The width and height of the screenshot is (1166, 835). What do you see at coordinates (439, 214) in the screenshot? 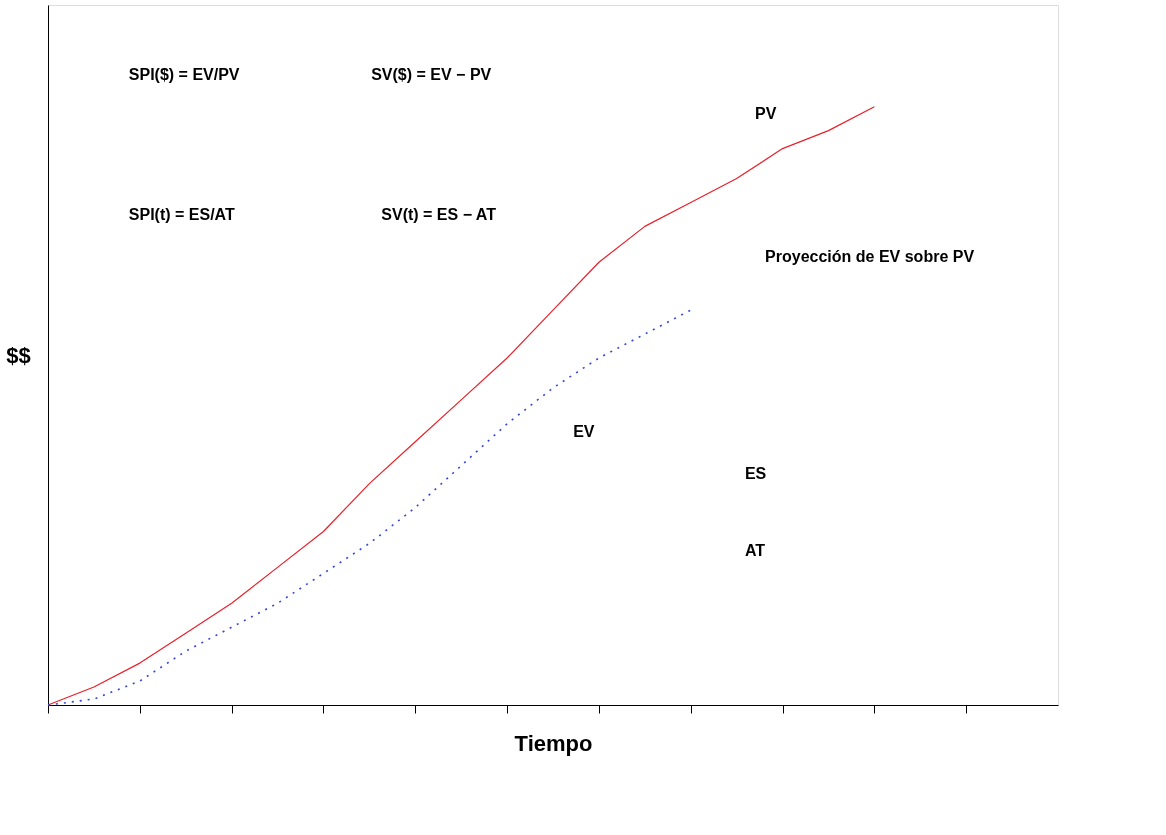
I see `annotation: SV(t) = ES − AT` at bounding box center [439, 214].